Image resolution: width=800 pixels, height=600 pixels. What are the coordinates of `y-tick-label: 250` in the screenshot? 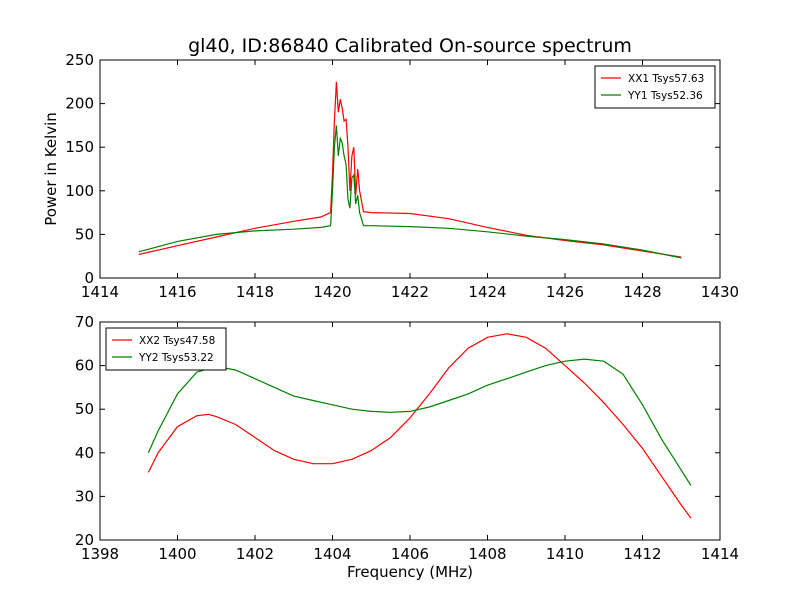 It's located at (79, 60).